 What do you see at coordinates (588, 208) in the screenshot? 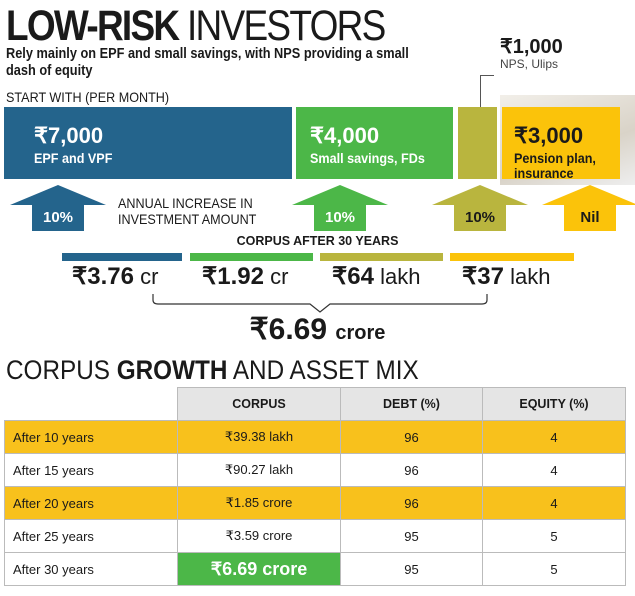
I see `increase-arrow-pension: Nil` at bounding box center [588, 208].